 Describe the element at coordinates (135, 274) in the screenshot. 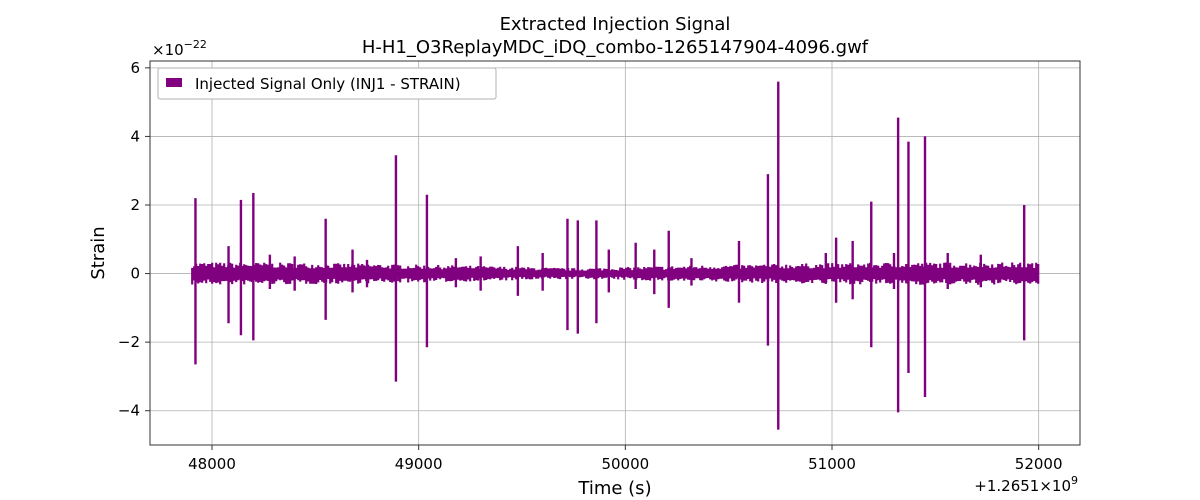

I see `y-tick-label: 0` at that location.